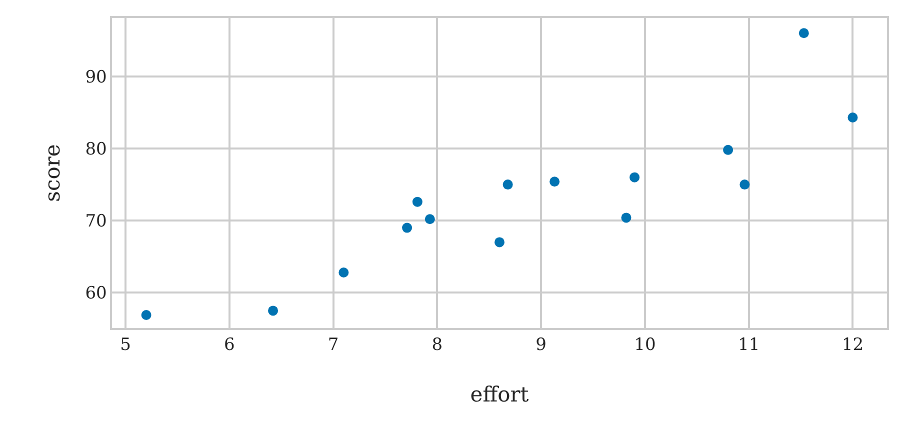  Describe the element at coordinates (749, 345) in the screenshot. I see `x-tick-label: 11` at that location.